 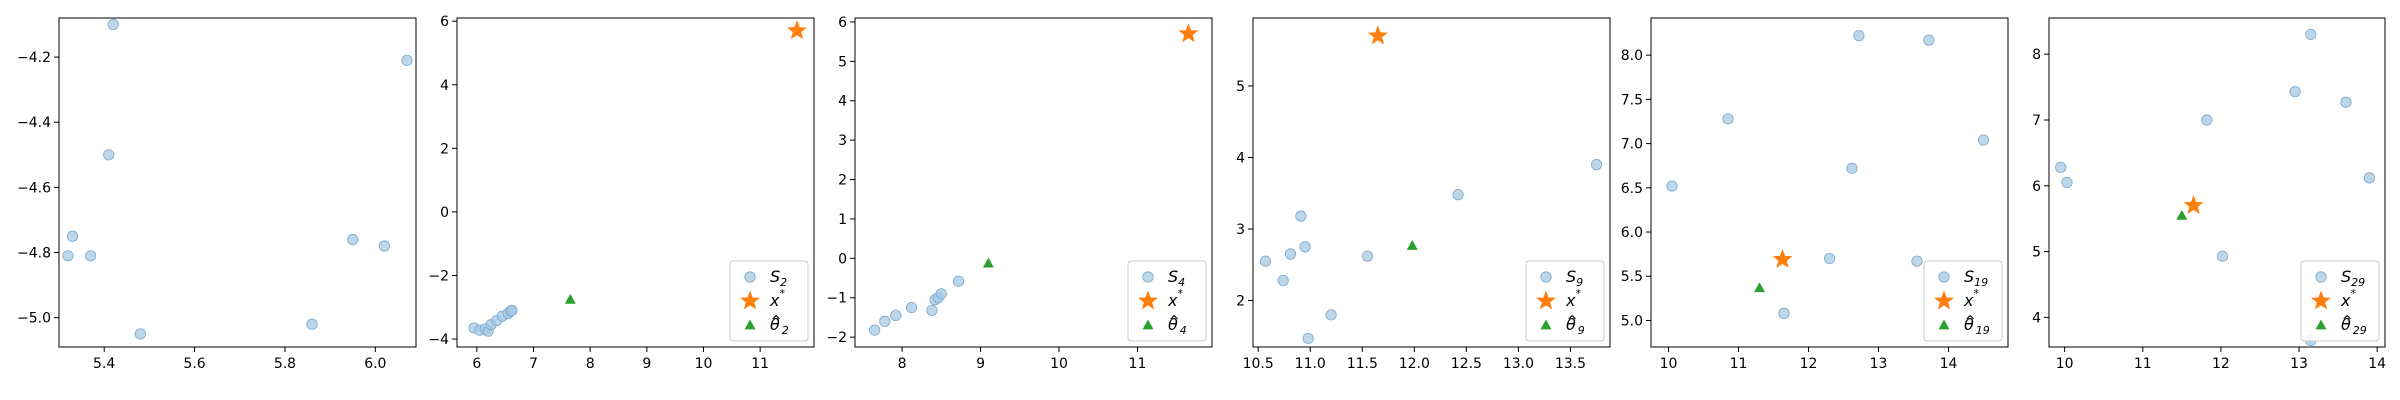 I want to click on x-tick-label: 5.4, so click(x=104, y=364).